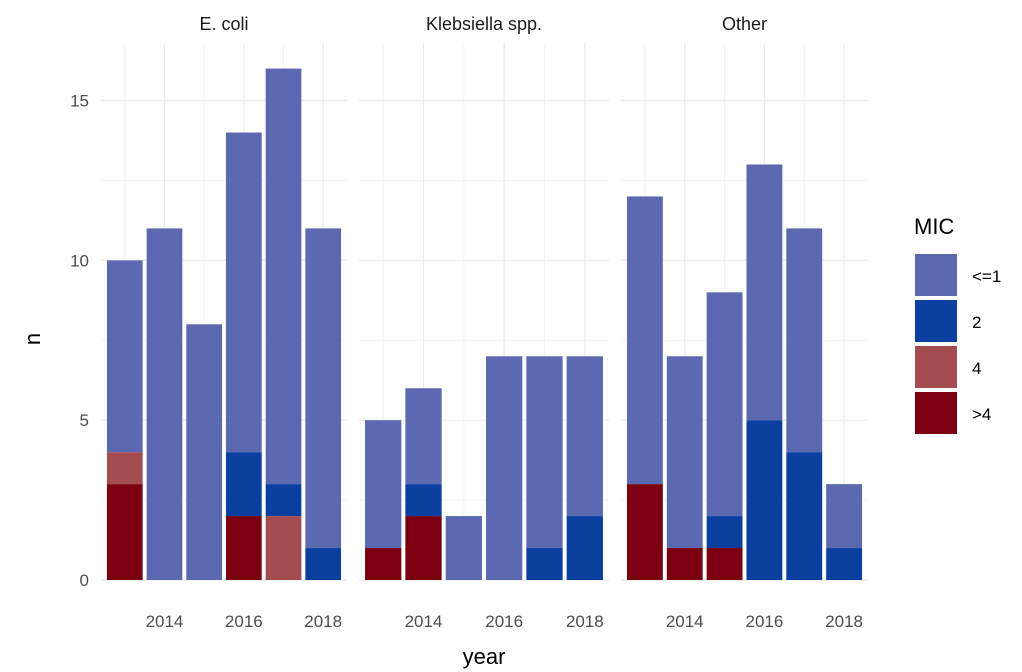  Describe the element at coordinates (976, 368) in the screenshot. I see `legend-label: 4` at that location.